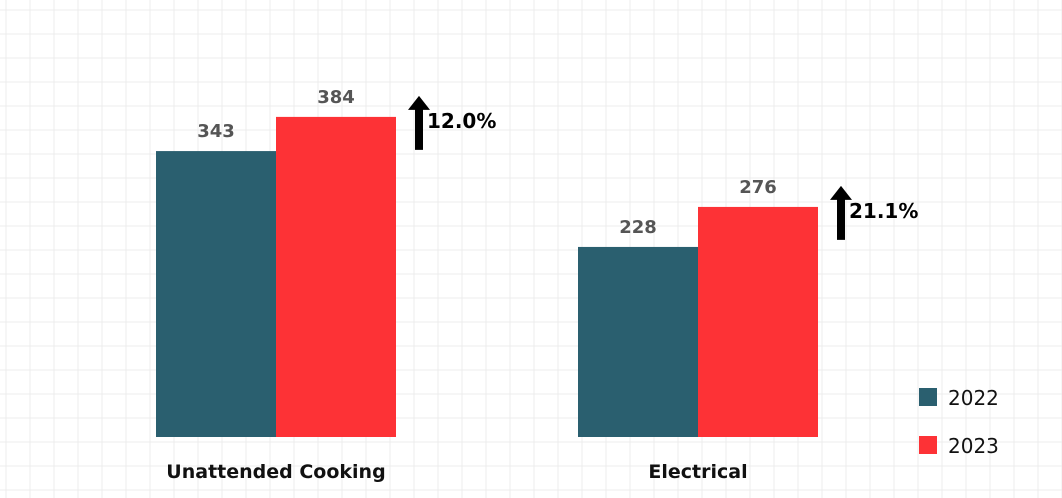  Describe the element at coordinates (697, 472) in the screenshot. I see `category-label-electrical: Electrical` at that location.